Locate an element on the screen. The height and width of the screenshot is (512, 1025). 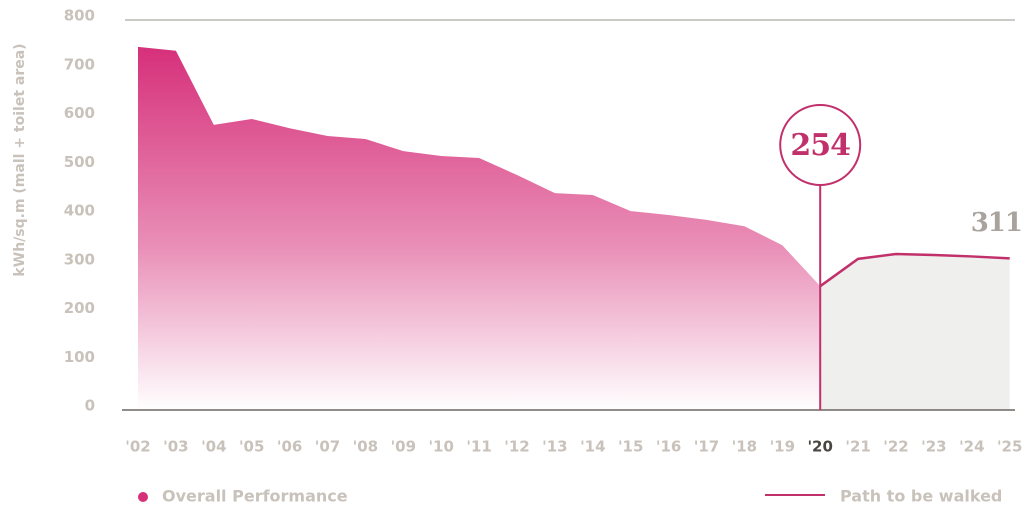
x-tick-label: '22 is located at coordinates (895, 447).